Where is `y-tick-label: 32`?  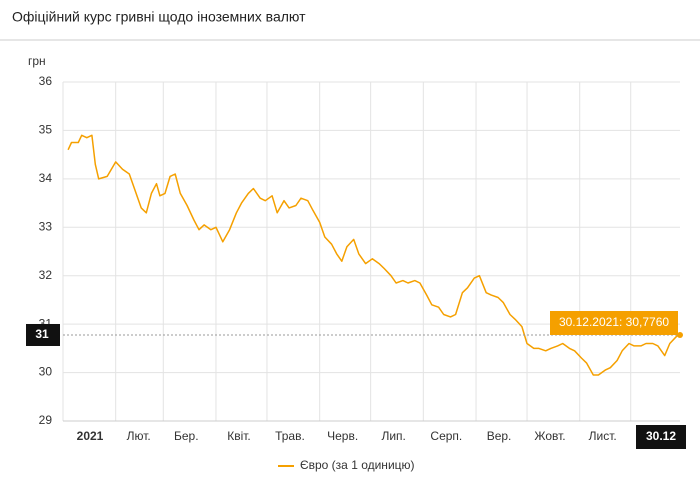
y-tick-label: 32 is located at coordinates (46, 275).